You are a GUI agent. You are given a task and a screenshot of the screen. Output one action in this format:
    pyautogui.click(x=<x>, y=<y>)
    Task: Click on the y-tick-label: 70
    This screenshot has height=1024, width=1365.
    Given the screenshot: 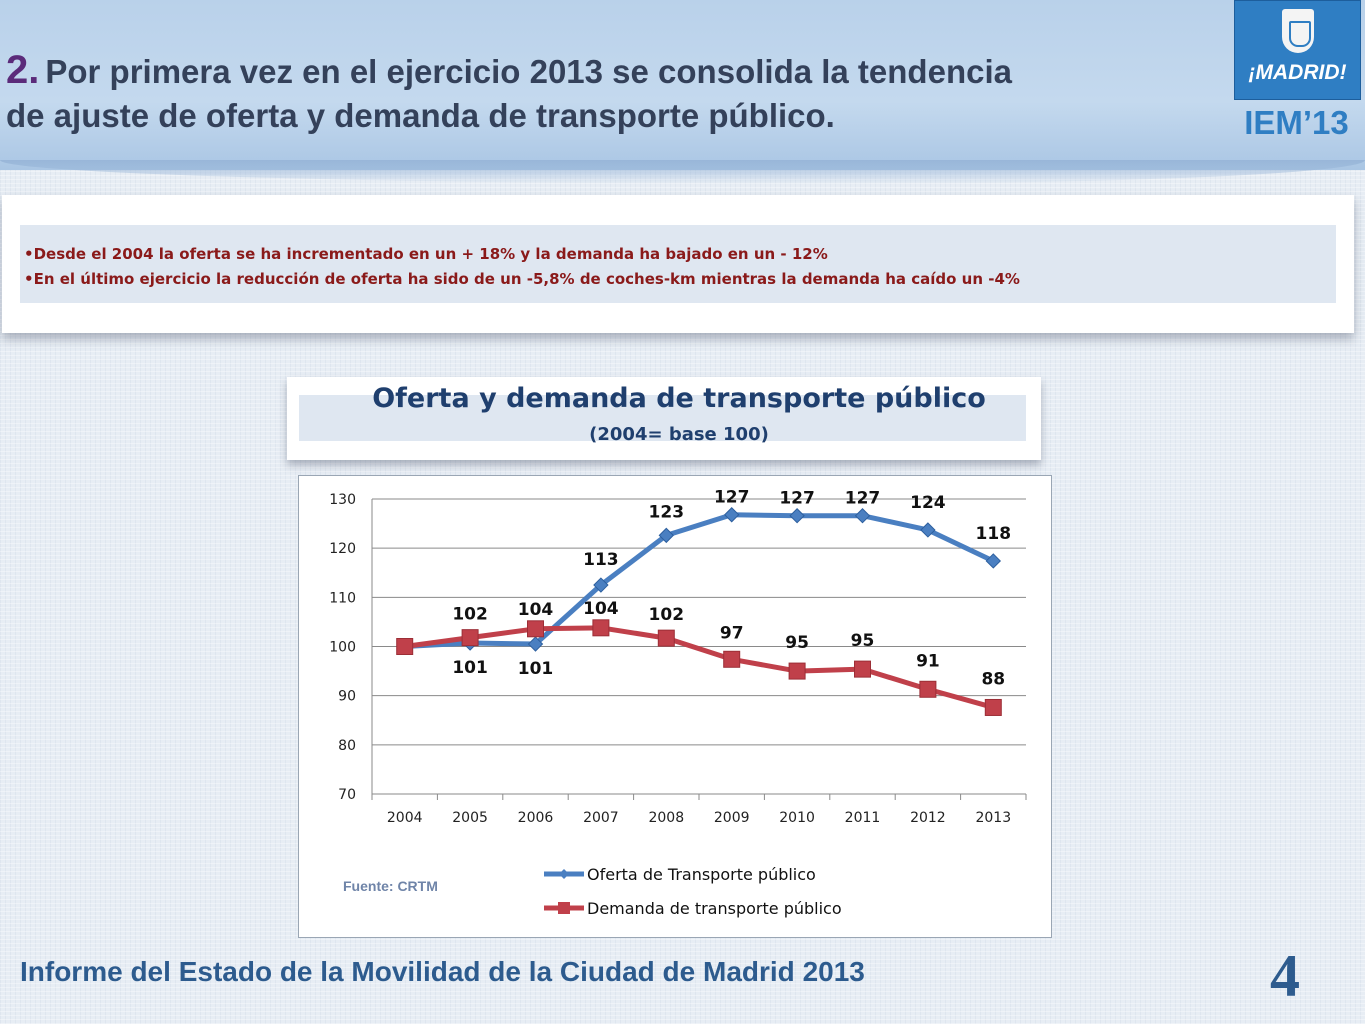 What is the action you would take?
    pyautogui.click(x=347, y=795)
    